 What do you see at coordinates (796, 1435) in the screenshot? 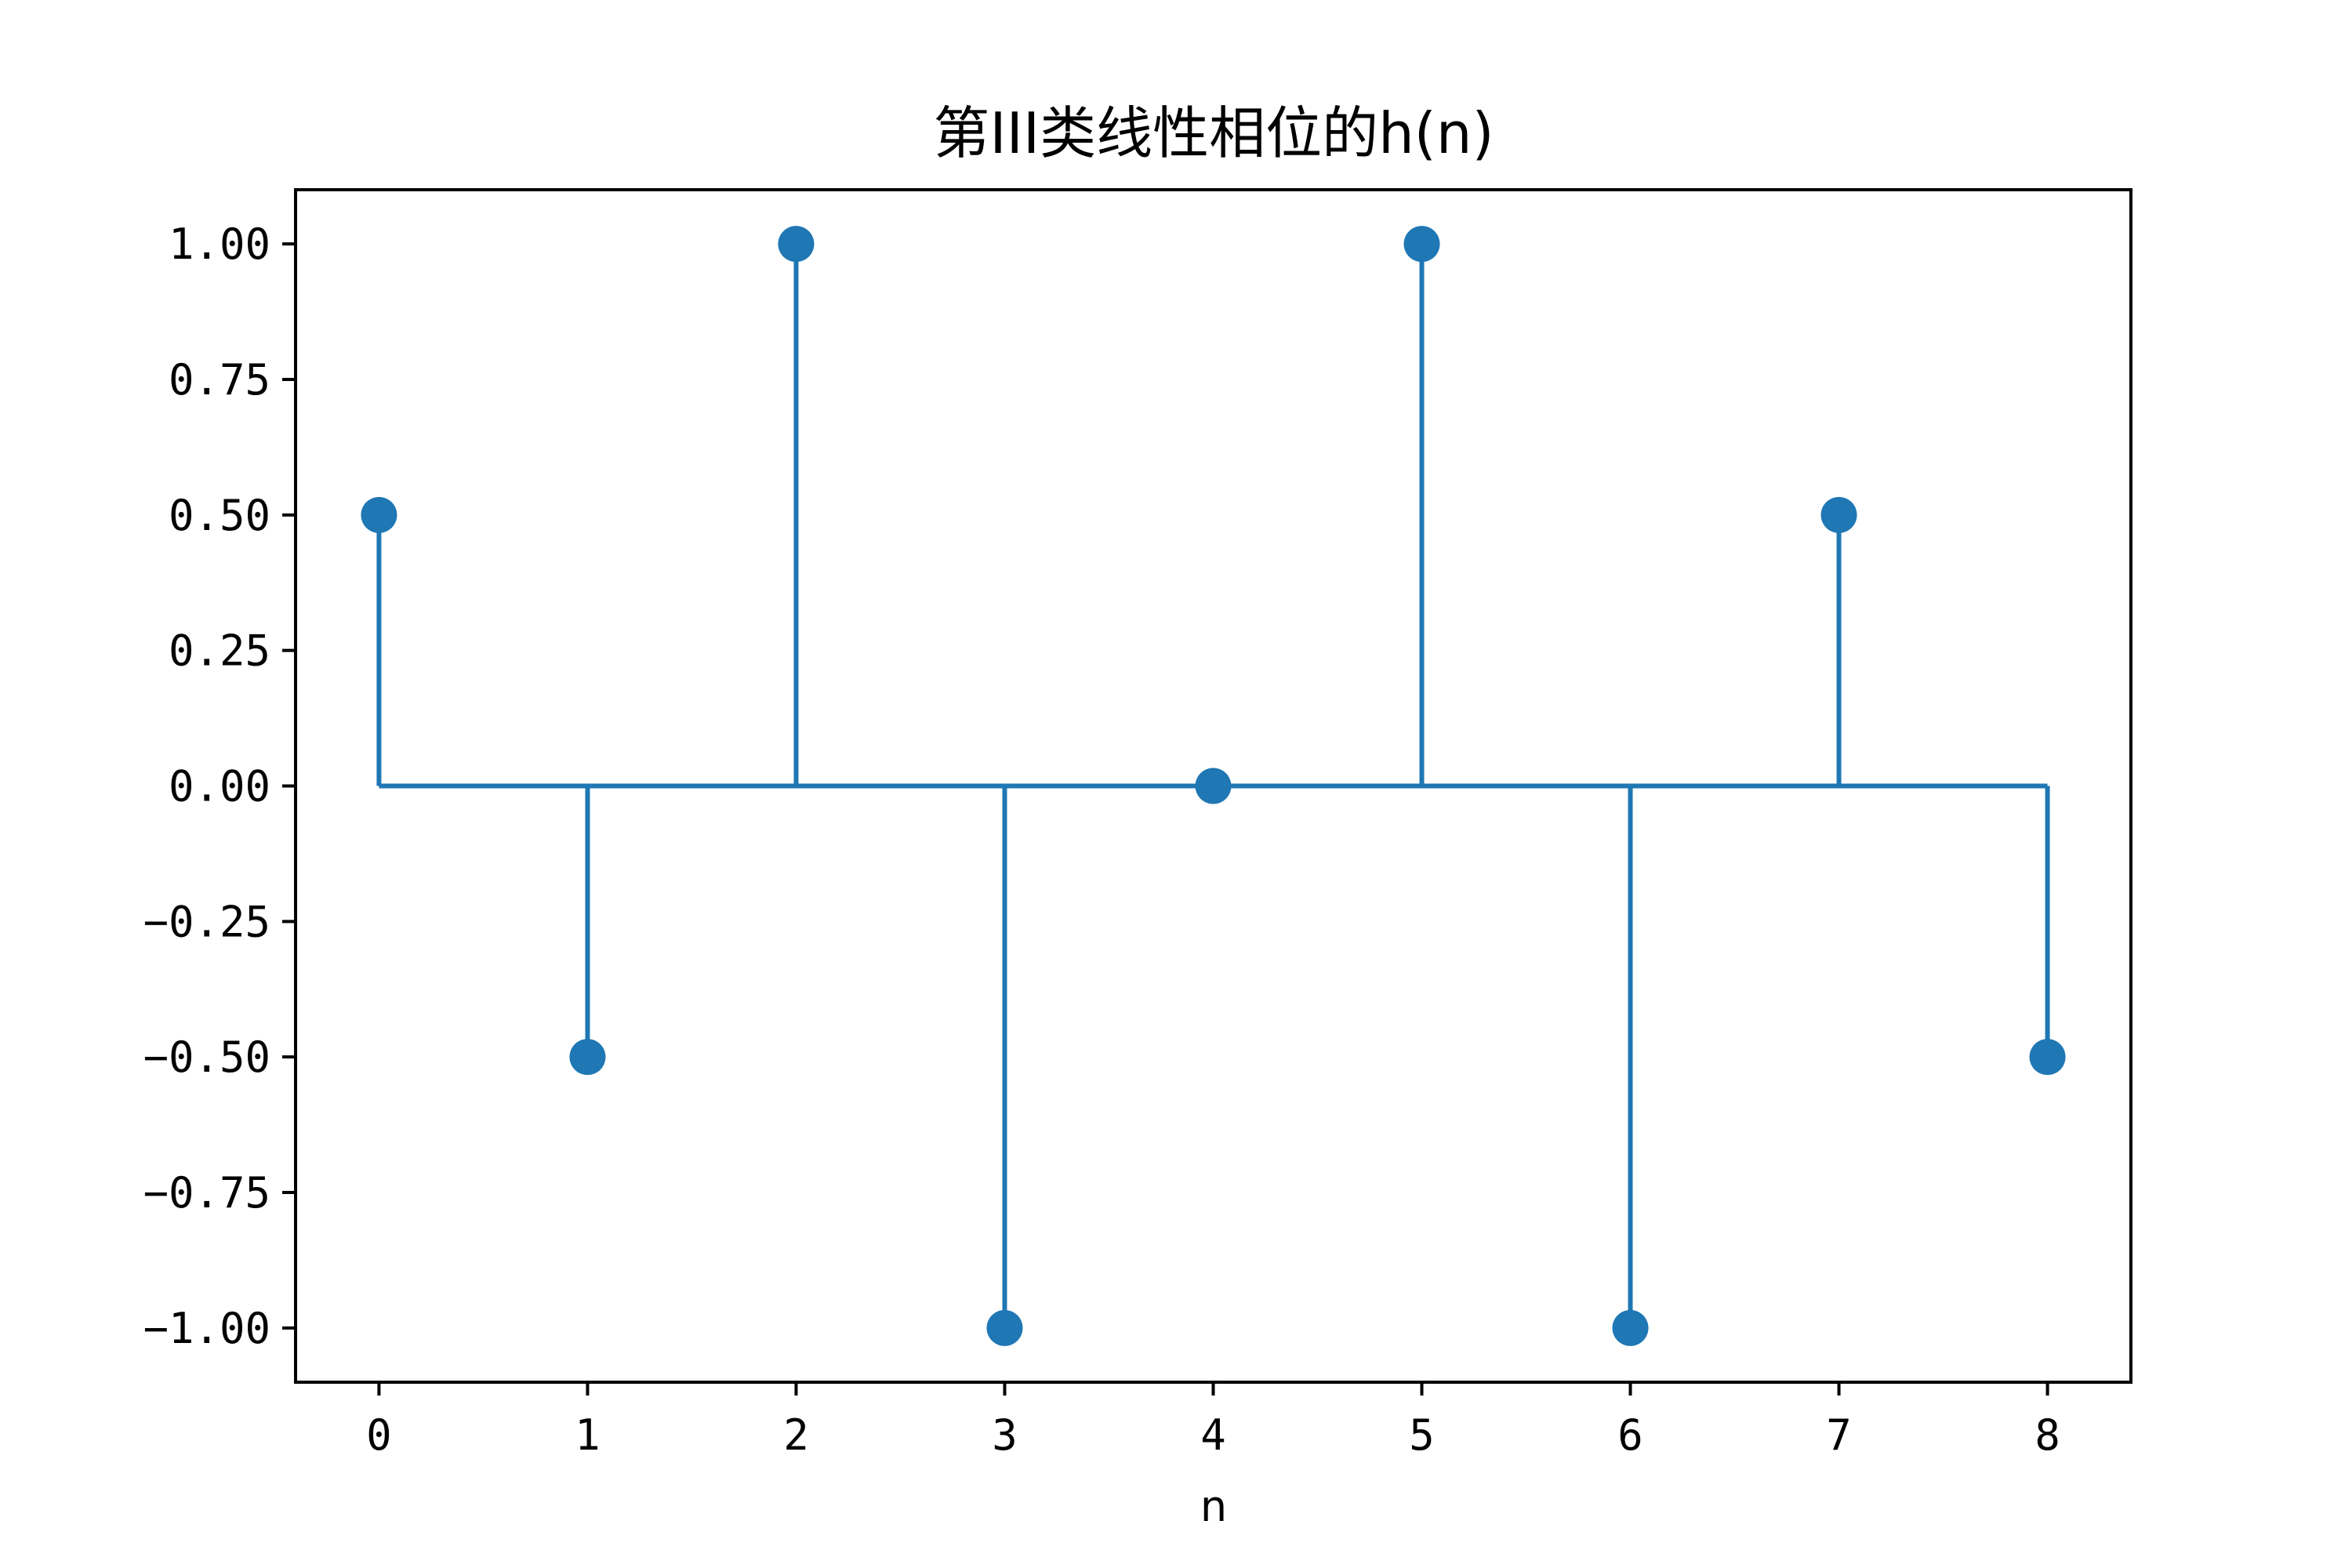
I see `x-tick-label: 2` at bounding box center [796, 1435].